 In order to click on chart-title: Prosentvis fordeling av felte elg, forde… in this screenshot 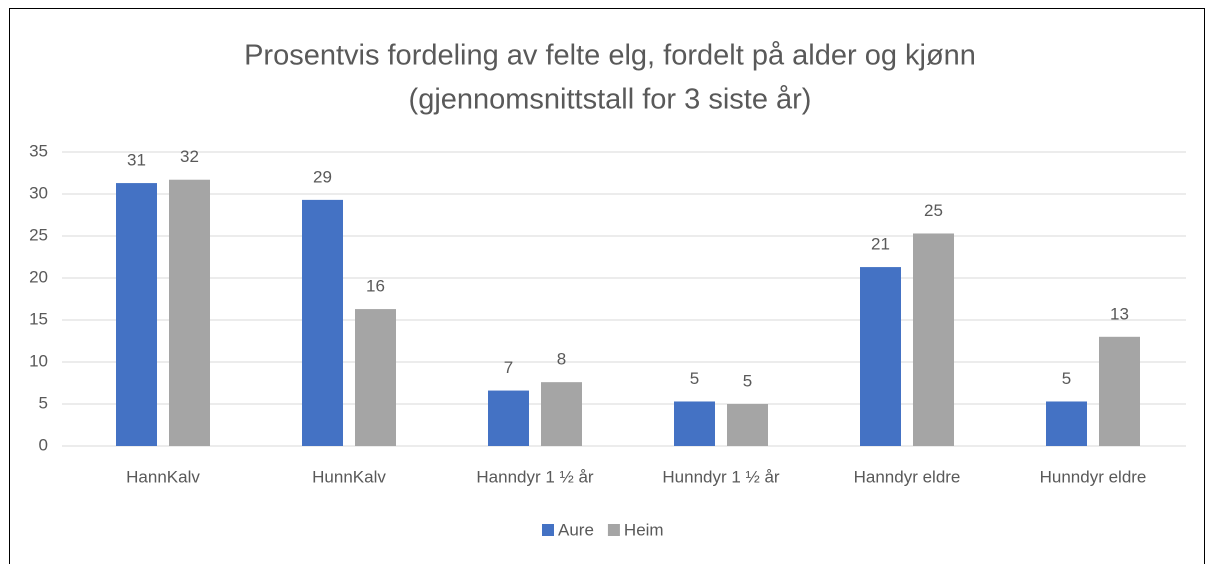, I will do `click(610, 56)`.